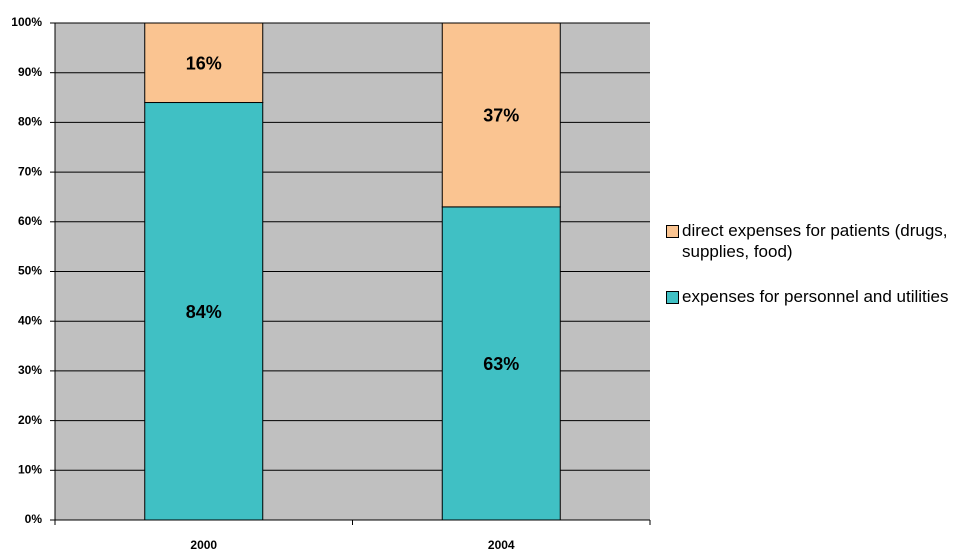  What do you see at coordinates (26, 22) in the screenshot?
I see `y-tick-label: 100%` at bounding box center [26, 22].